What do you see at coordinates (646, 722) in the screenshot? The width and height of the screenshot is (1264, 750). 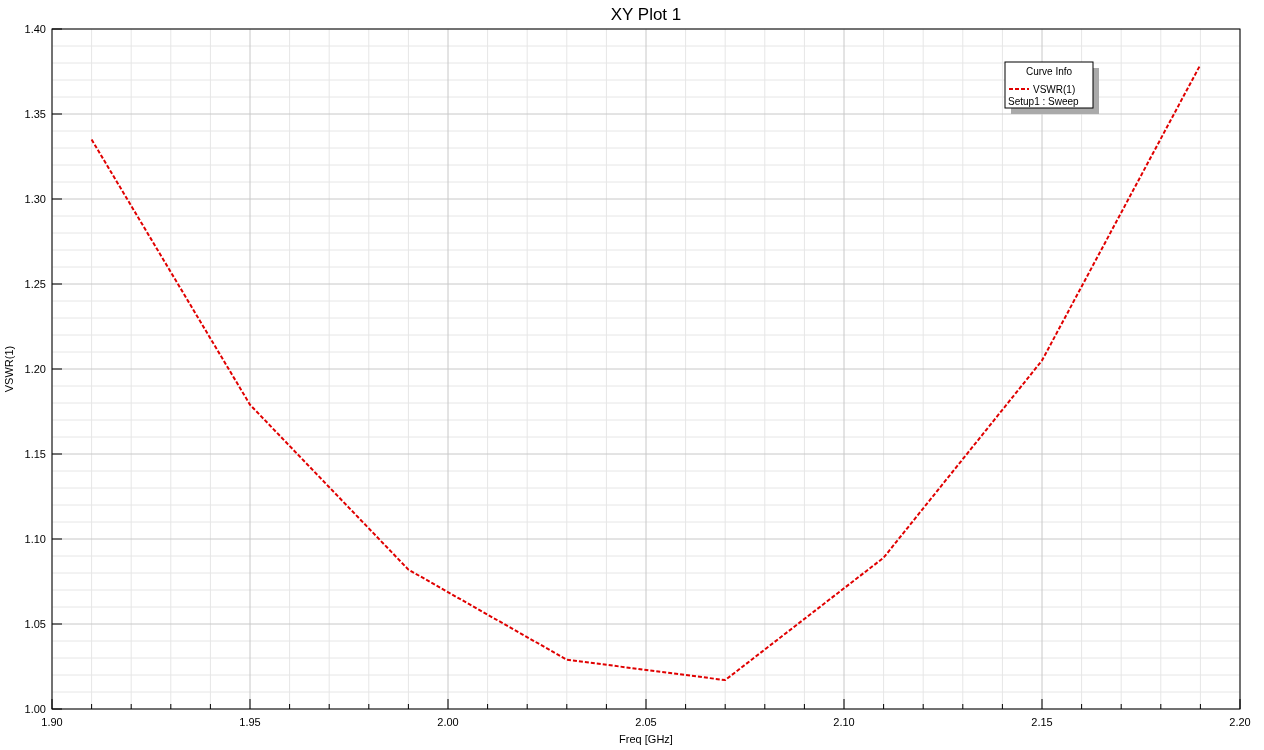 I see `x-tick-label: 2.05` at bounding box center [646, 722].